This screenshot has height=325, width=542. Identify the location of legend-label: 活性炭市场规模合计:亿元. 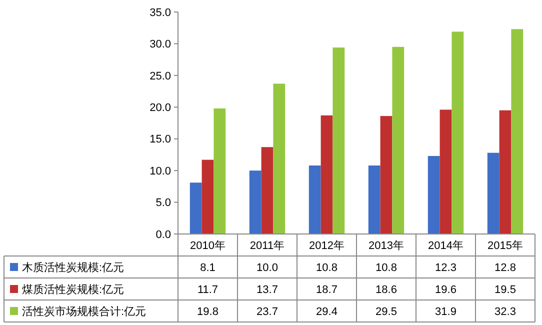
(84, 311).